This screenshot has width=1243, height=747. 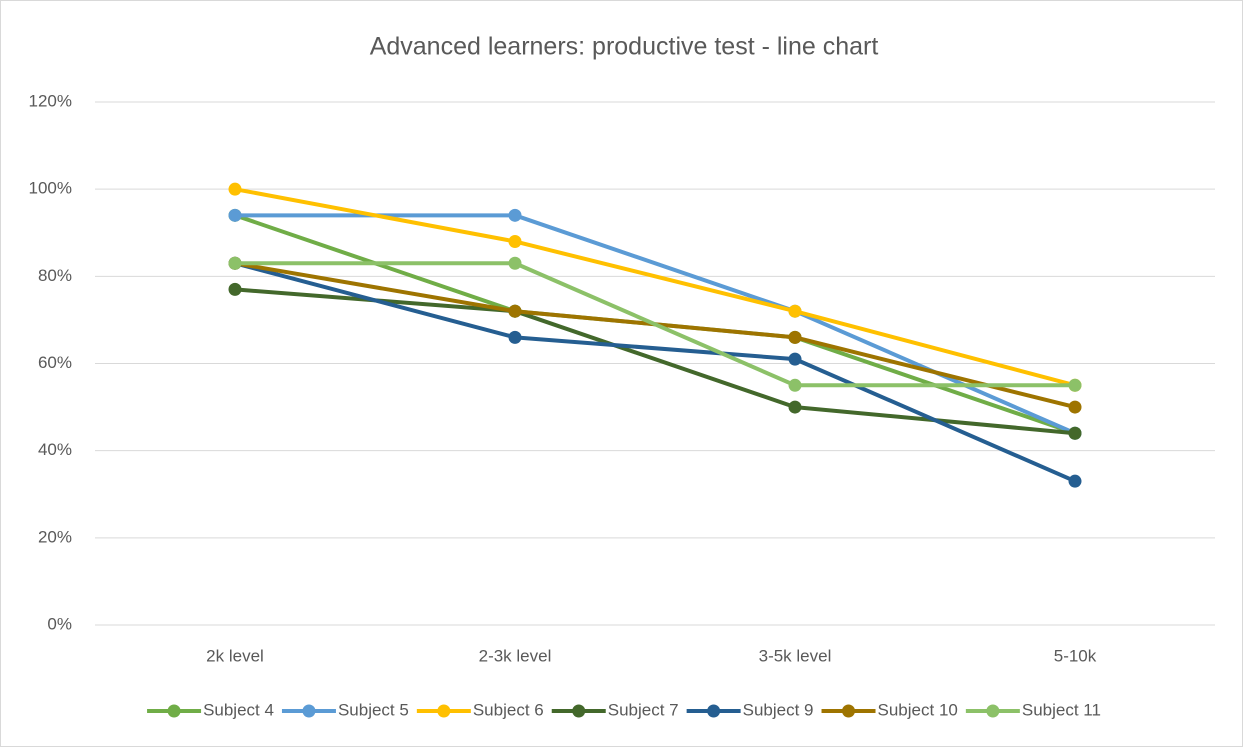 I want to click on y-tick-label: 60%, so click(x=55, y=362).